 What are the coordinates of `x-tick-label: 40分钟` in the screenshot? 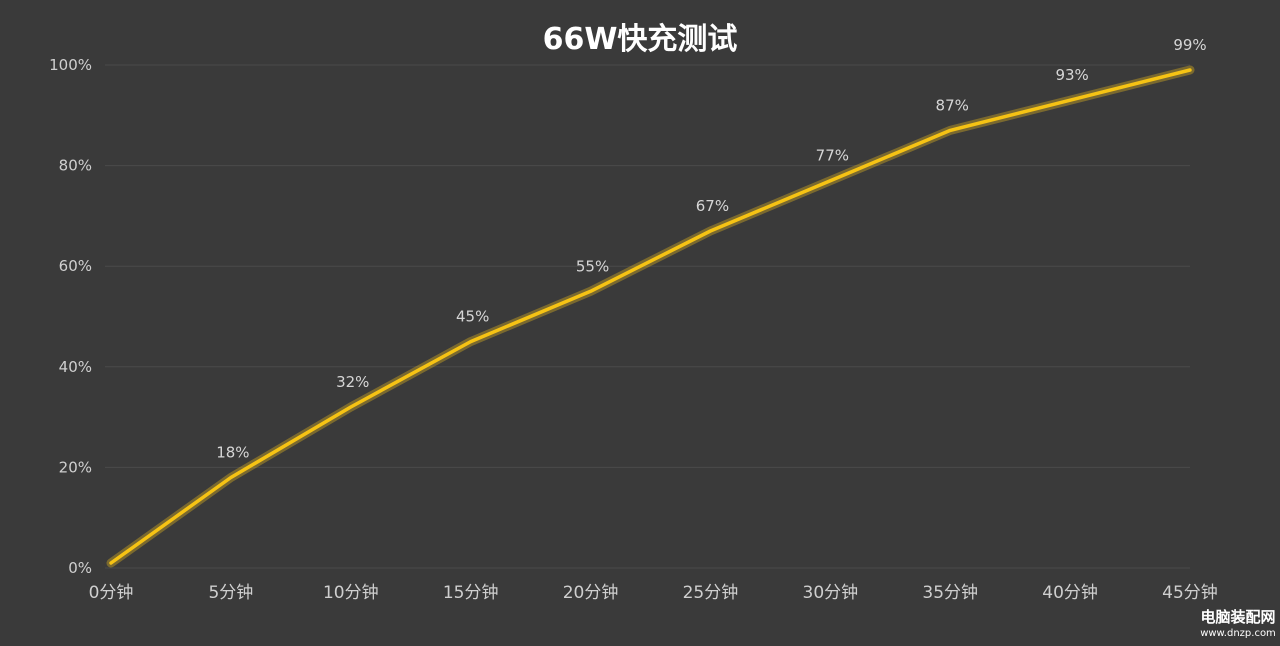 It's located at (1070, 593).